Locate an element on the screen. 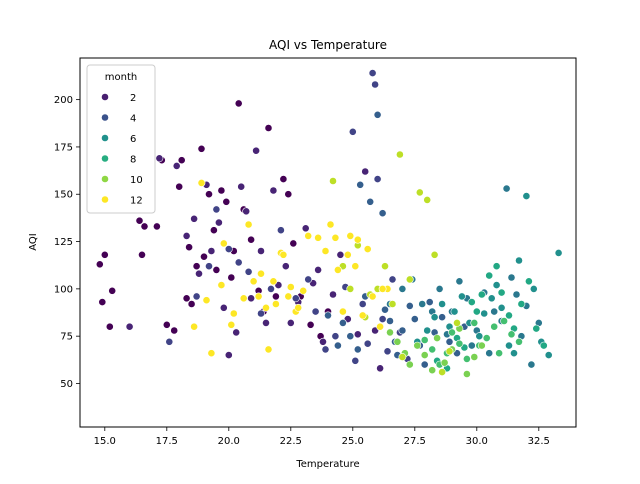  y-tick-label: 125 is located at coordinates (63, 242).